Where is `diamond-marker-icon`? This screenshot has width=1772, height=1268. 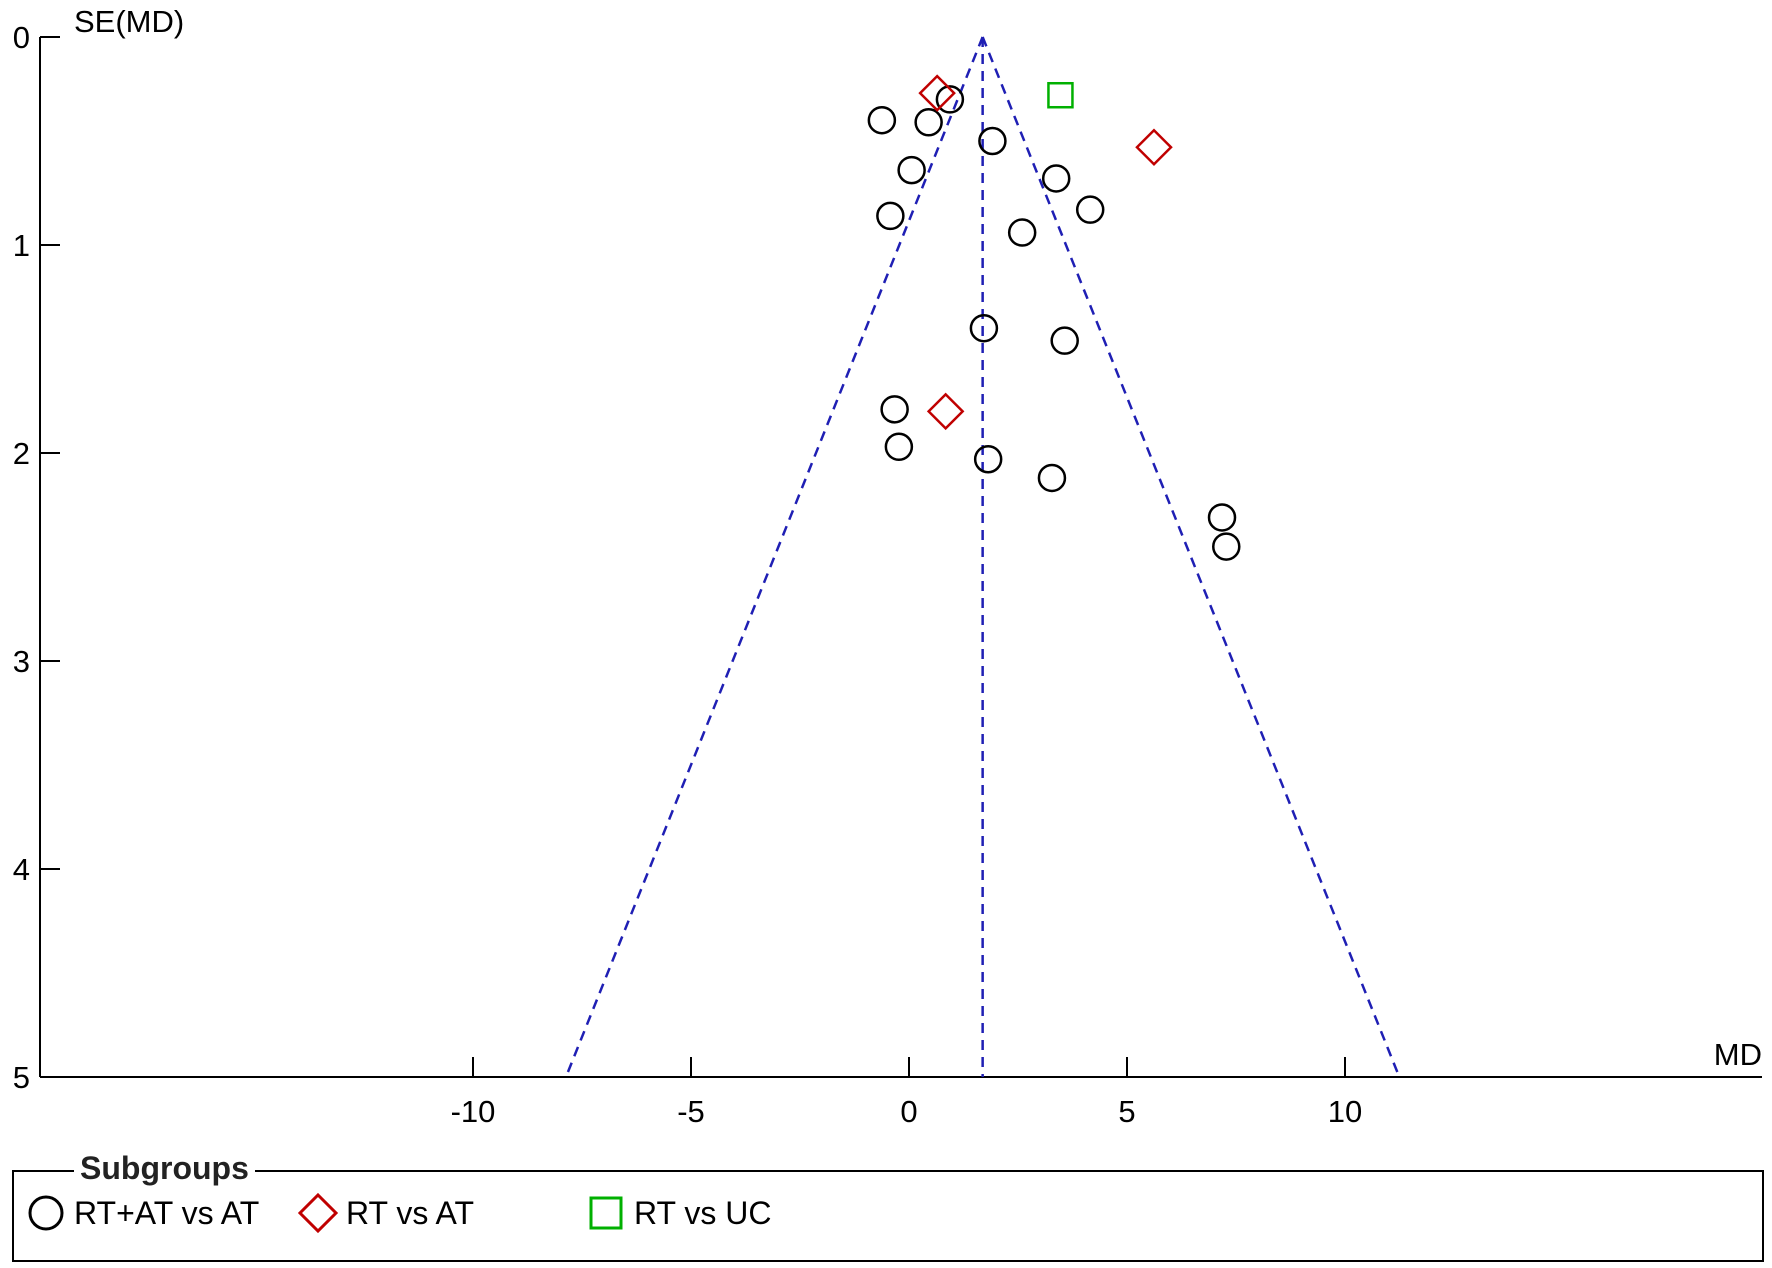 diamond-marker-icon is located at coordinates (318, 1213).